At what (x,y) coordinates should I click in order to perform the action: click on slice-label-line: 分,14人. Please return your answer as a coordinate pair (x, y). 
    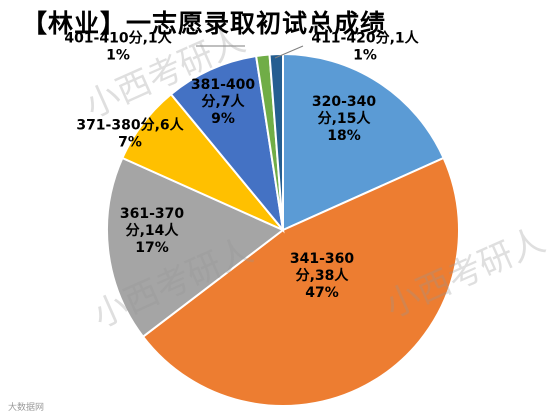
    Looking at the image, I should click on (153, 230).